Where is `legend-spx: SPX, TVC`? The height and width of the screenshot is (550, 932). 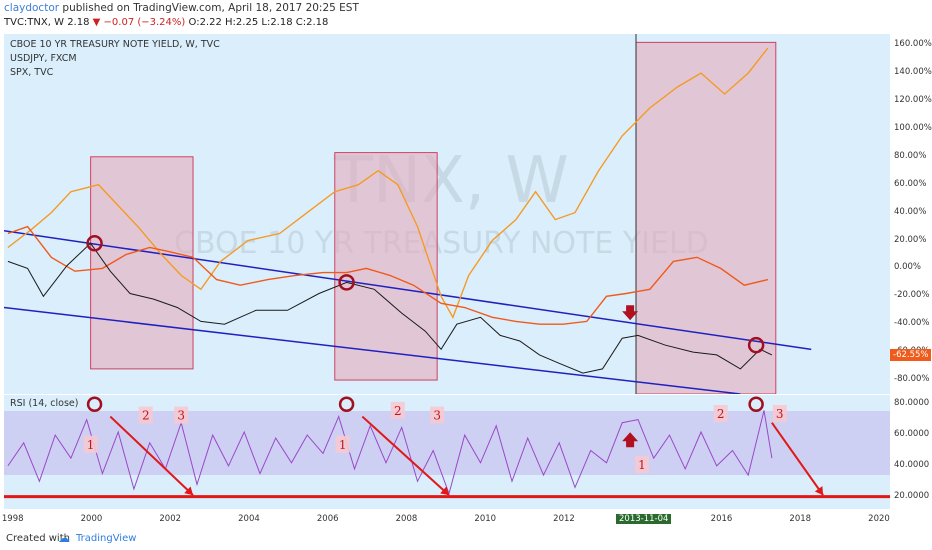 legend-spx: SPX, TVC is located at coordinates (32, 72).